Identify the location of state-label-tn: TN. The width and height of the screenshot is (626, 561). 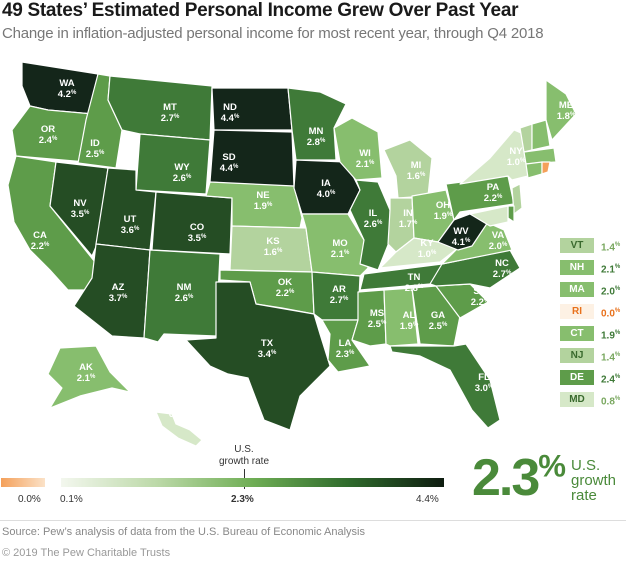
(414, 277).